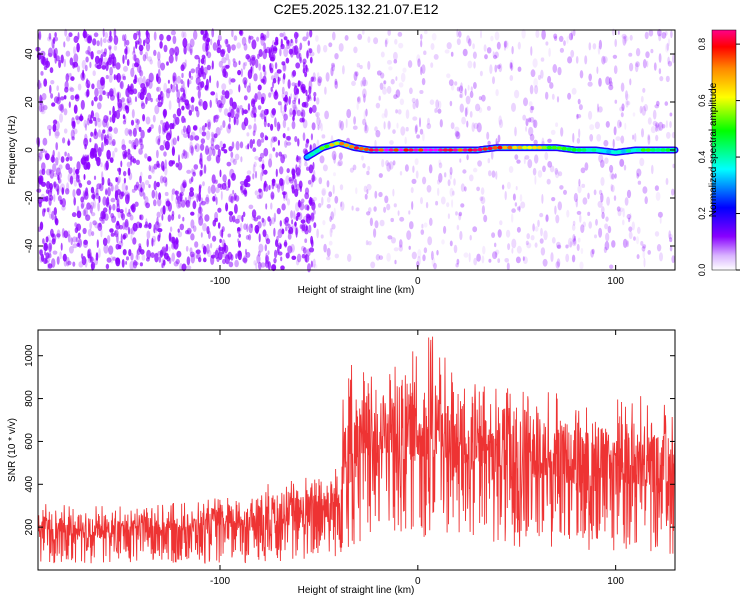 This screenshot has width=750, height=600. I want to click on y-tick-label: 200, so click(29, 526).